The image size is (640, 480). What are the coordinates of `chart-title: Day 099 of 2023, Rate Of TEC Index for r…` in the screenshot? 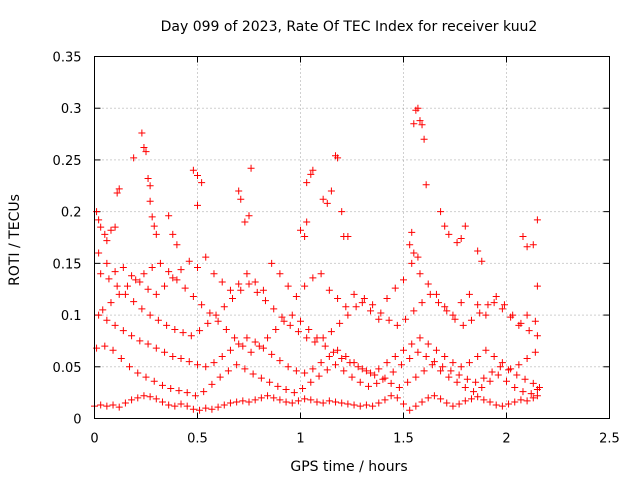 It's located at (349, 27).